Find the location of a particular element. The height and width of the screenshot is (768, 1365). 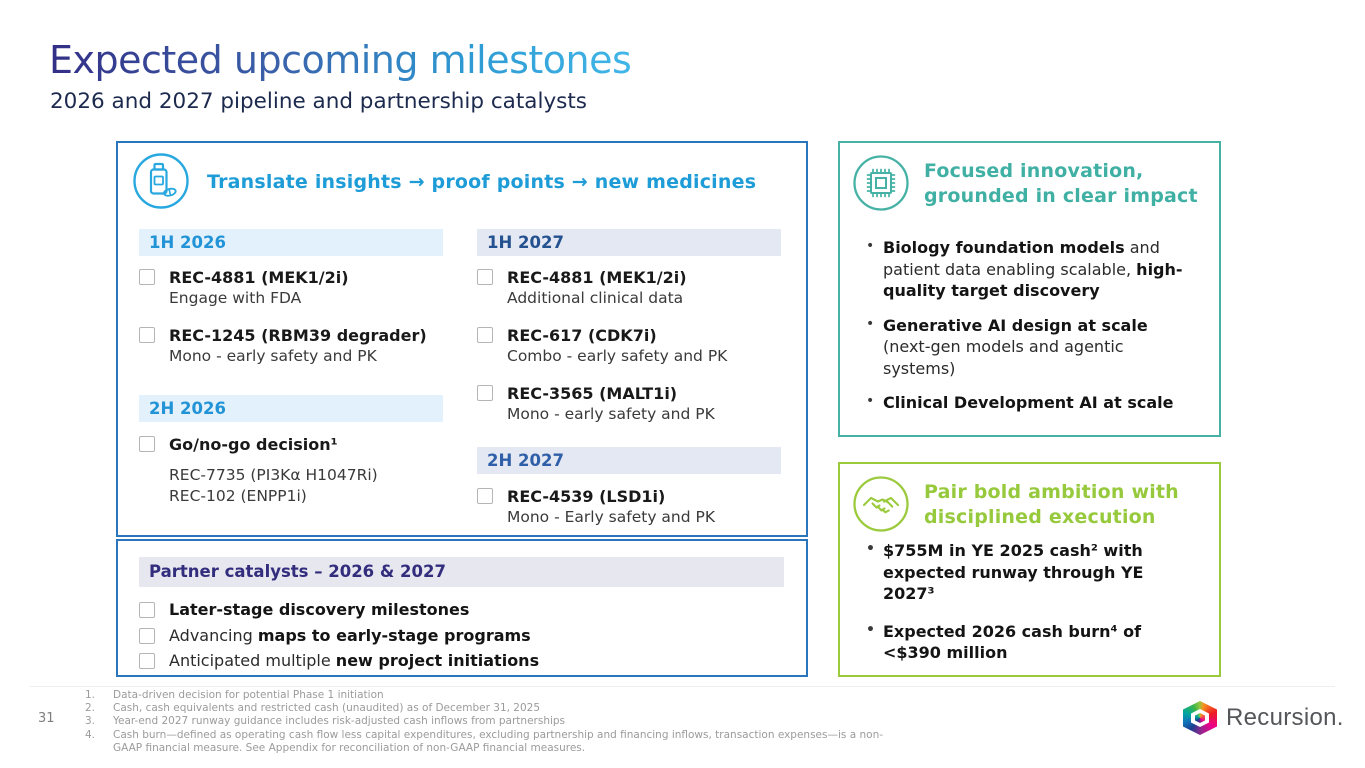

footnote-number: 1. is located at coordinates (90, 695).